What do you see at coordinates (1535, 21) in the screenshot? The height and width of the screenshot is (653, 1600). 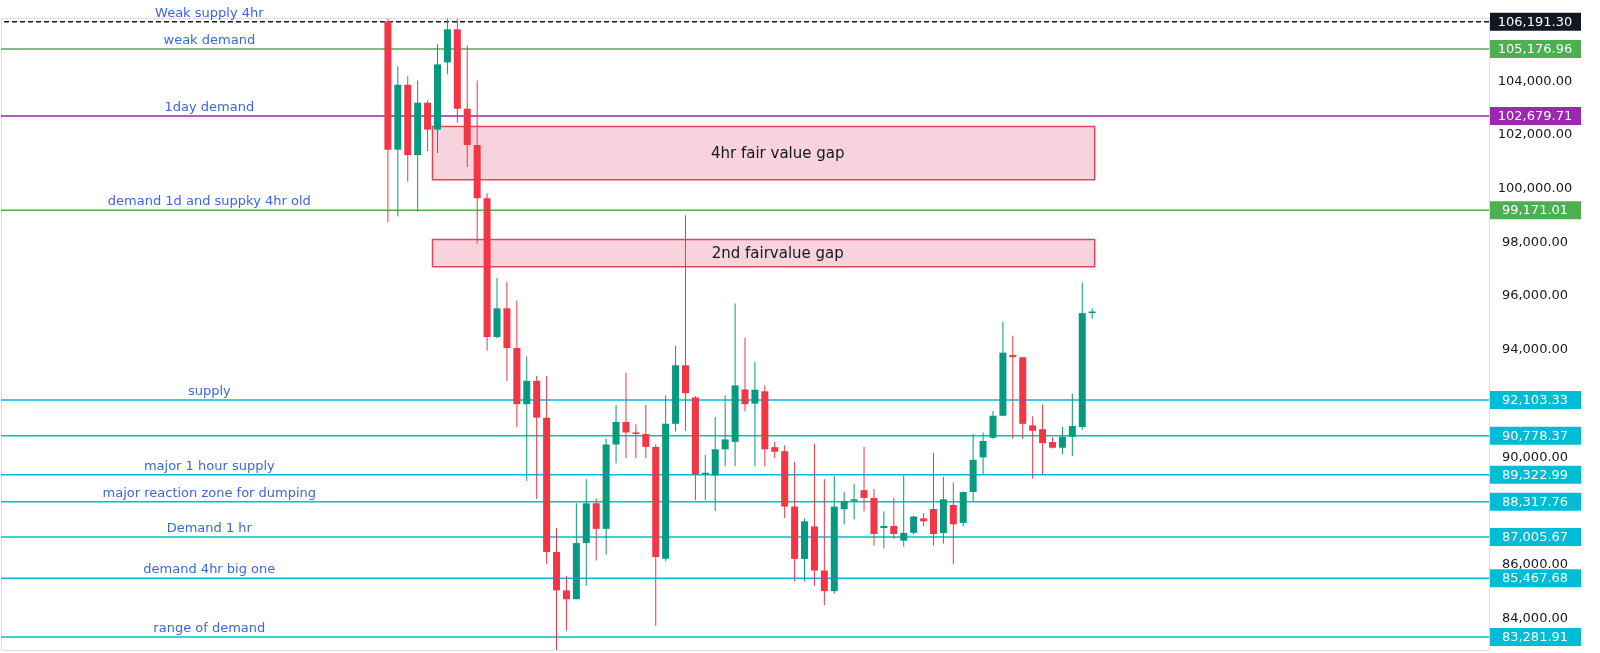 I see `y-tick-label: 106,191.30` at bounding box center [1535, 21].